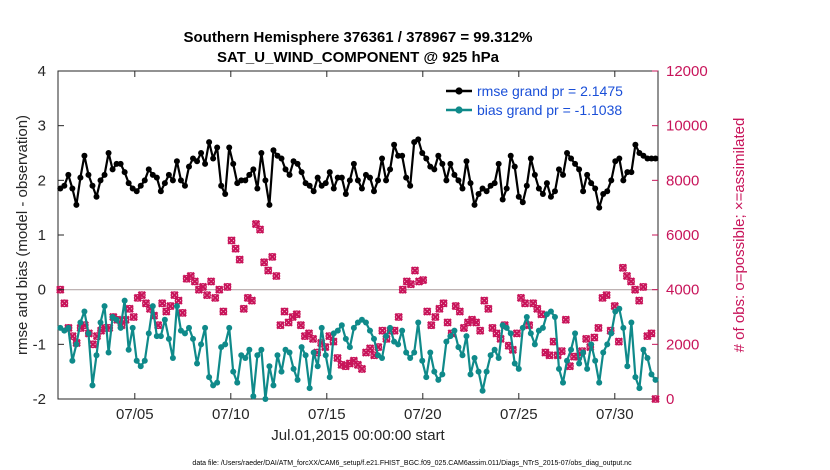 The width and height of the screenshot is (830, 470). Describe the element at coordinates (682, 290) in the screenshot. I see `right-tick-label: 4000` at that location.